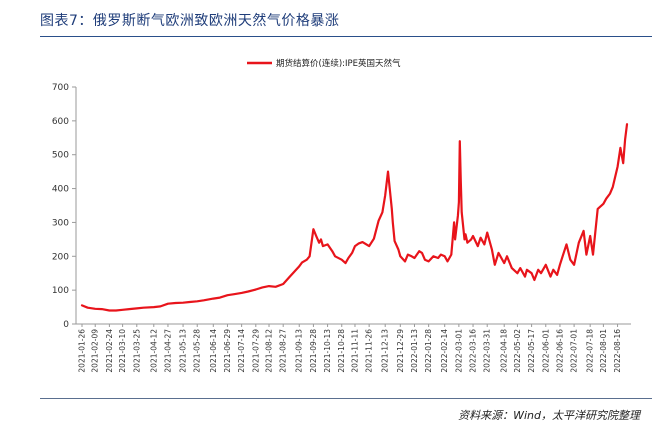 The image size is (666, 428). Describe the element at coordinates (385, 351) in the screenshot. I see `x-tick-label: 2021-12-13` at that location.